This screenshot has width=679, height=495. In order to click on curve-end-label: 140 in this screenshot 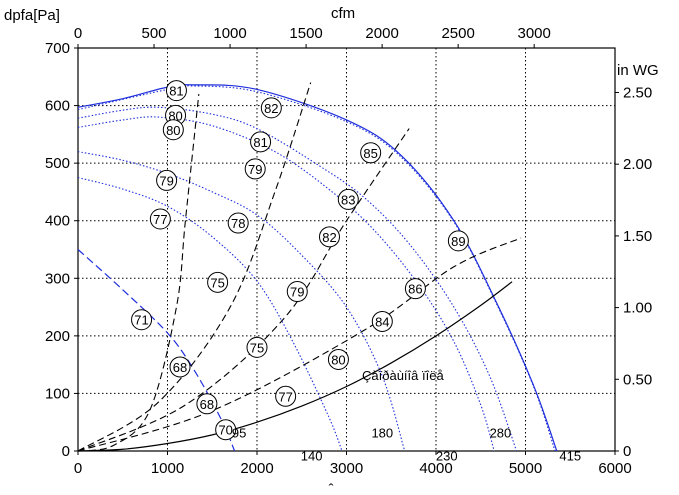, I will do `click(312, 456)`.